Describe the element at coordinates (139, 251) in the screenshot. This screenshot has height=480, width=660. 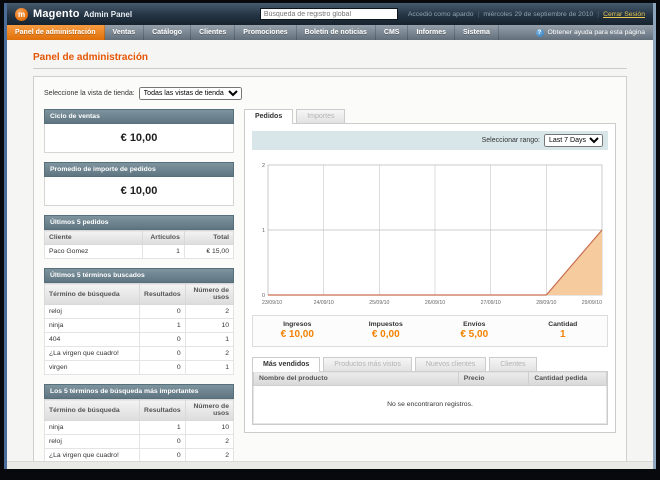
I see `table-row: Paco Gomez 1 € 15,00` at that location.